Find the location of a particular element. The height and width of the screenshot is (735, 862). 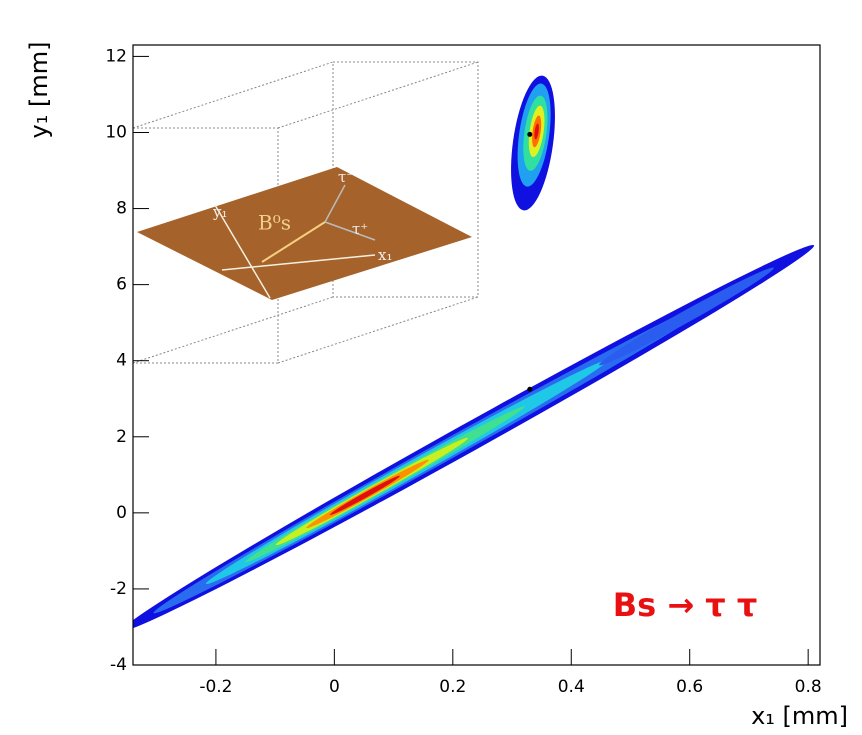

inset-lines is located at coordinates (295, 241).